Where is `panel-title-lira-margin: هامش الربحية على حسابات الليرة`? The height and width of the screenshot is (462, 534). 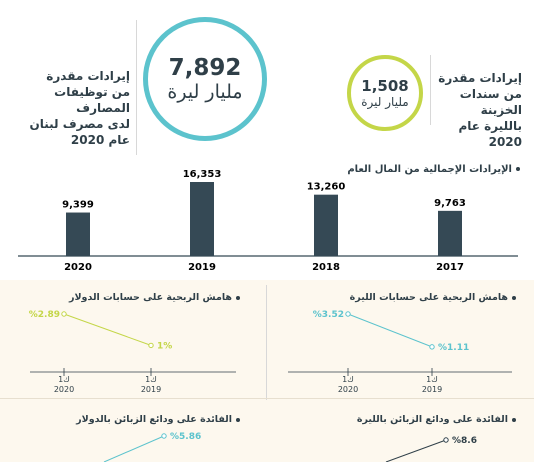 panel-title-lira-margin: هامش الربحية على حسابات الليرة is located at coordinates (408, 297).